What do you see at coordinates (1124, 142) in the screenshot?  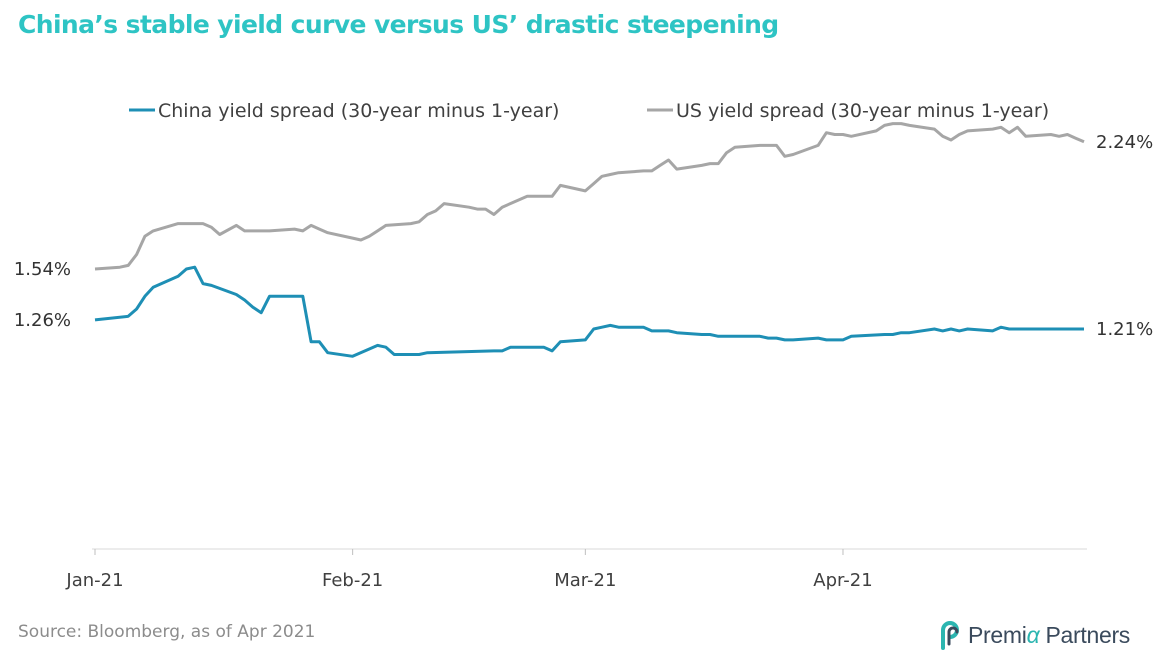 I see `us-spread-end-label: 2.24%` at bounding box center [1124, 142].